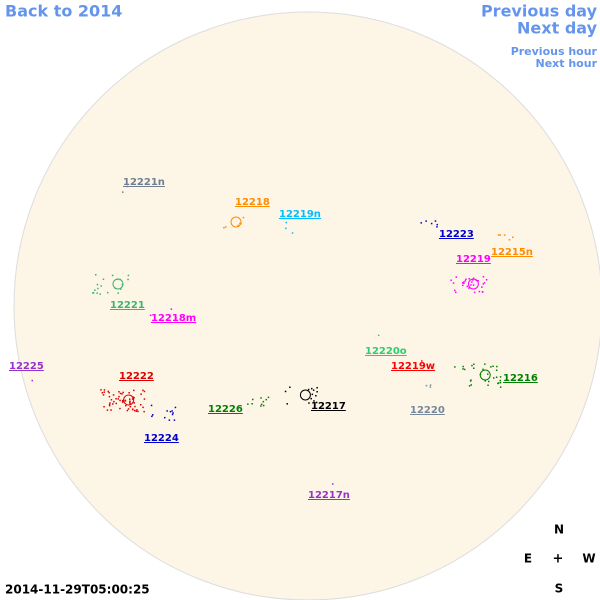  I want to click on compass-center: +, so click(558, 559).